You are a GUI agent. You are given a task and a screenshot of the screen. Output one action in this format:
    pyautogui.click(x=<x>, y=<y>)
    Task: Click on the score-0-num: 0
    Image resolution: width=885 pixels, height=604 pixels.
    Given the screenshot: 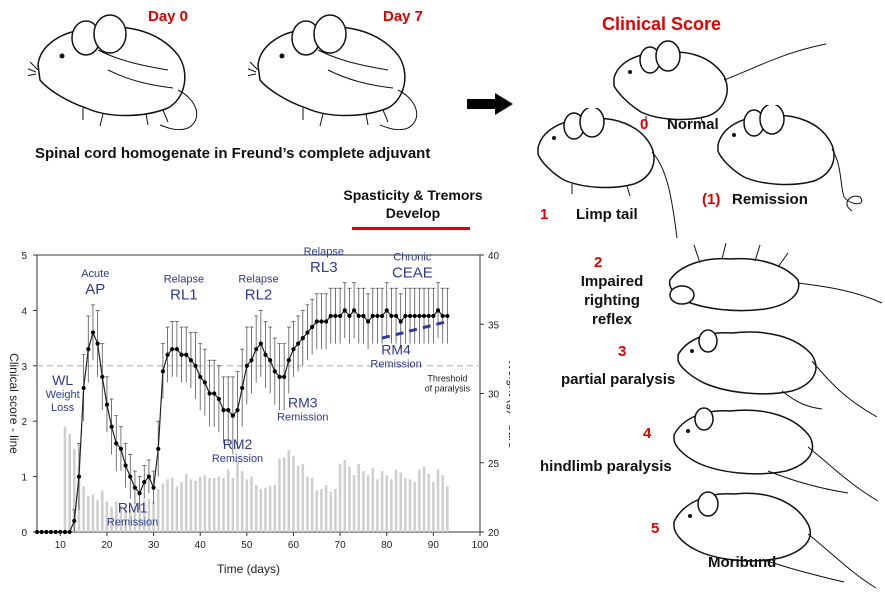 What is the action you would take?
    pyautogui.click(x=644, y=124)
    